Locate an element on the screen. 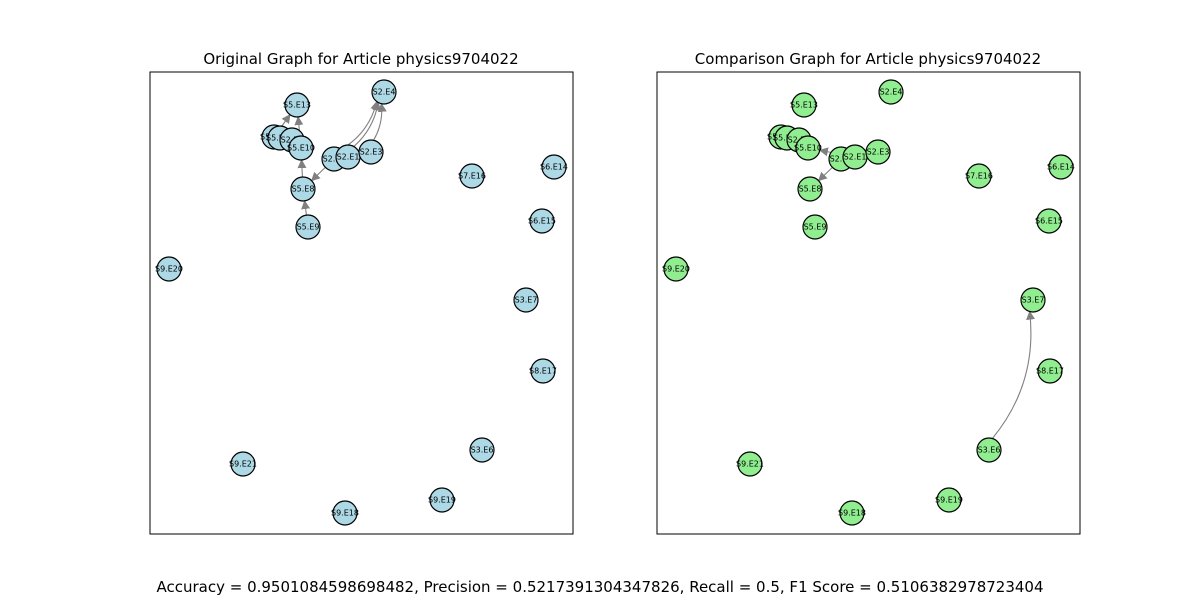 Image resolution: width=1200 pixels, height=600 pixels. node-label: S3.E7 is located at coordinates (1033, 300).